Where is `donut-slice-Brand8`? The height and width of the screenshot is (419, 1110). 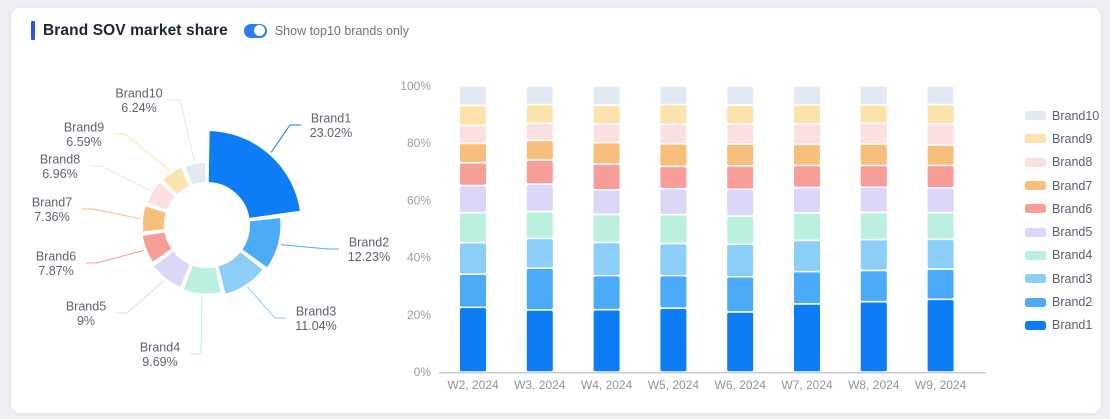
donut-slice-Brand8 is located at coordinates (161, 196).